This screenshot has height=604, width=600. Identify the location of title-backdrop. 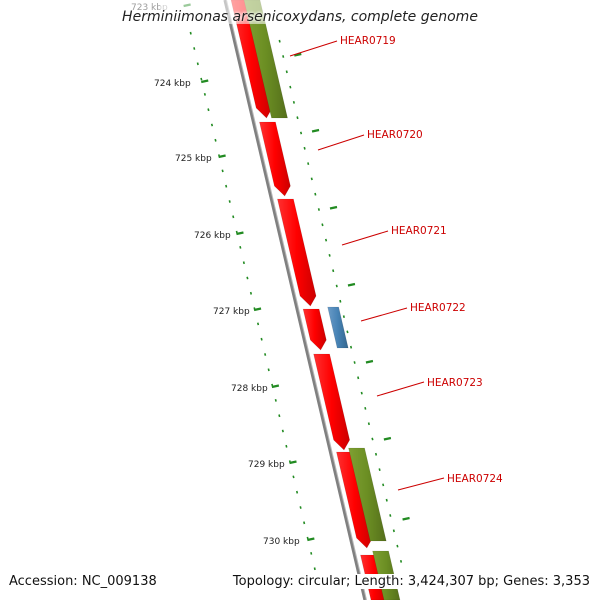
(320, 12).